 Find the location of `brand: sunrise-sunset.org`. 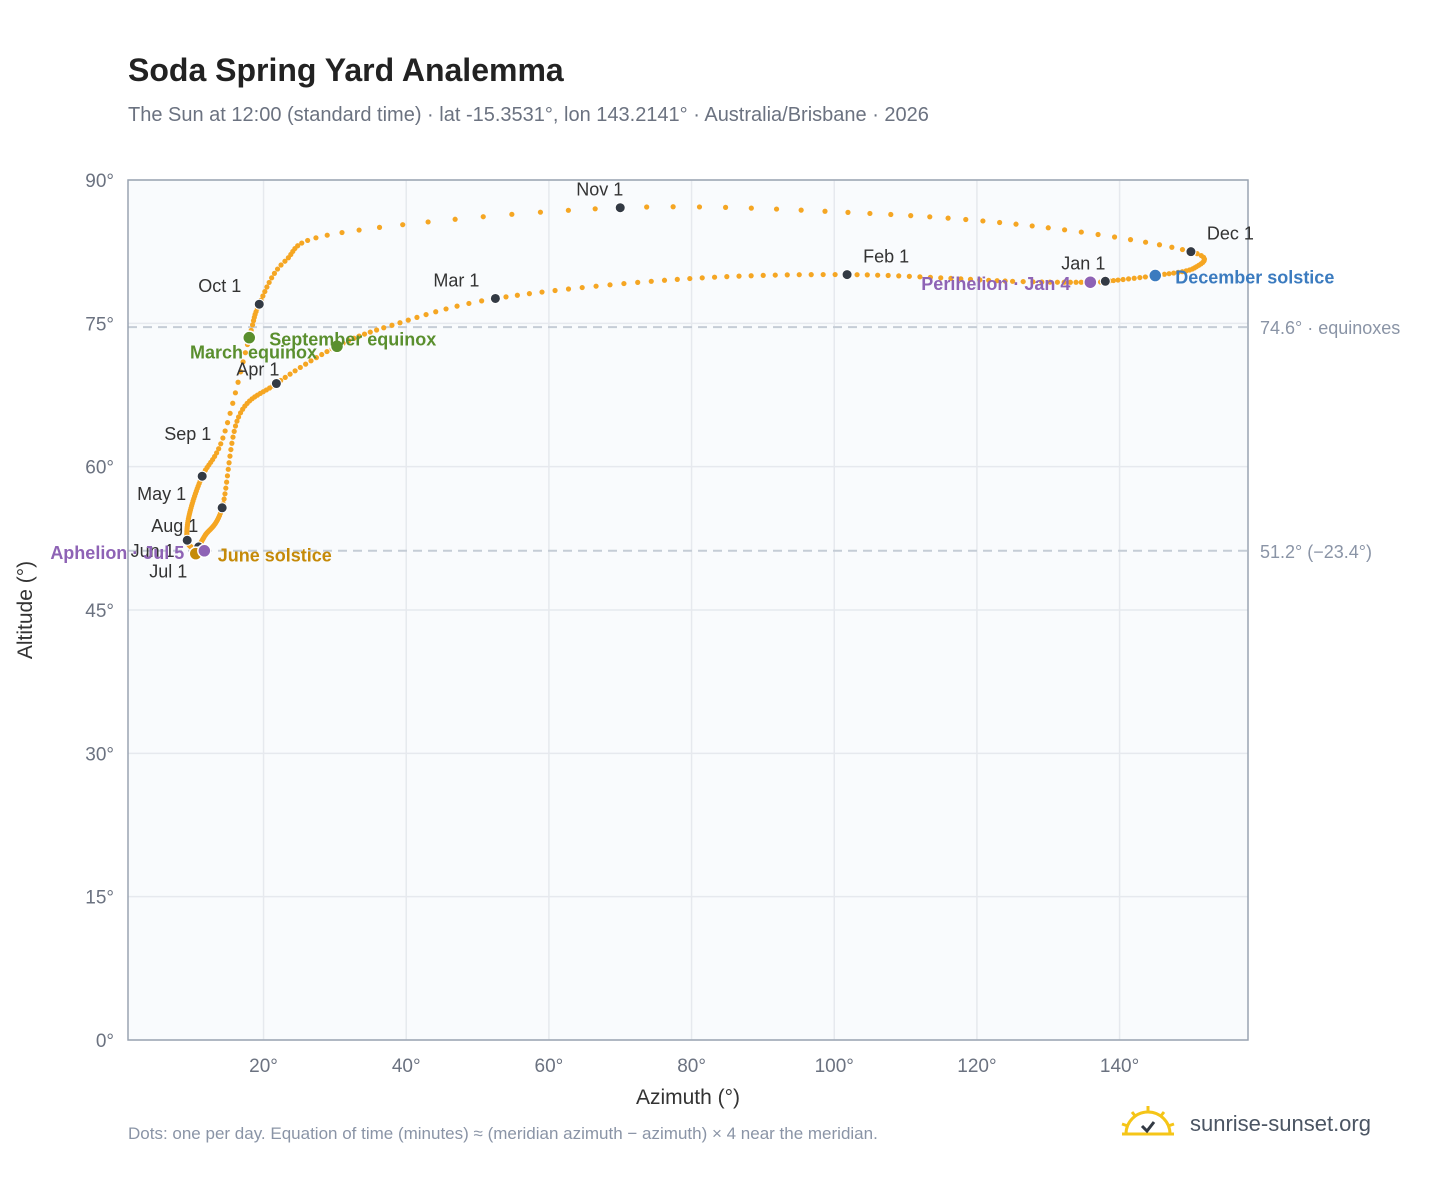

brand: sunrise-sunset.org is located at coordinates (1245, 1124).